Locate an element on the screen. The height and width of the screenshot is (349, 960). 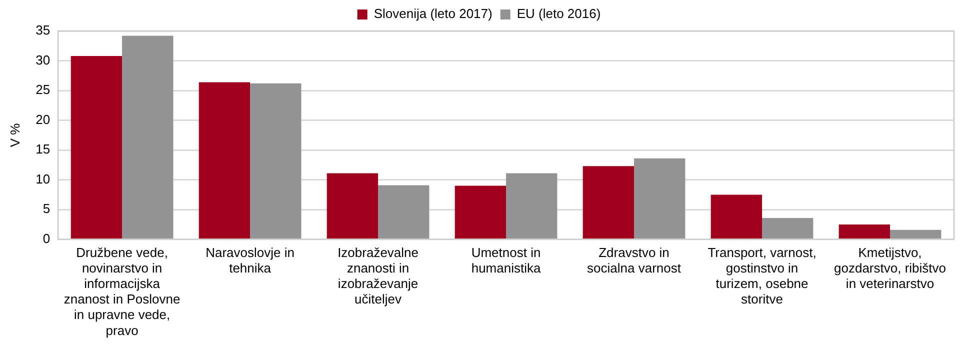
x-tick-label: Umetnost in humanistika is located at coordinates (506, 260).